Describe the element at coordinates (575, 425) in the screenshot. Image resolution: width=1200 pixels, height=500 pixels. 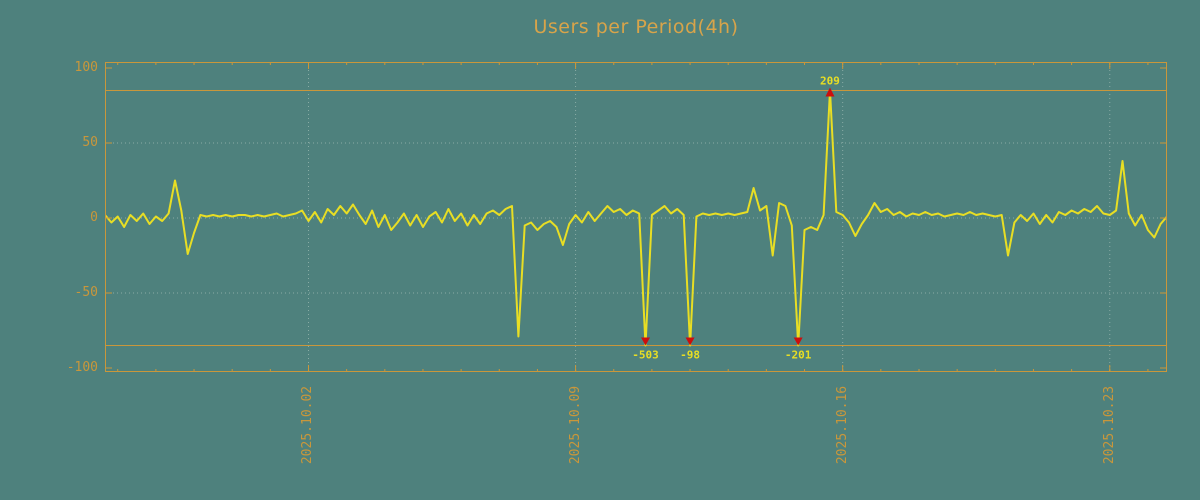
I see `x-axis-tick-label: 2025.10.09` at that location.